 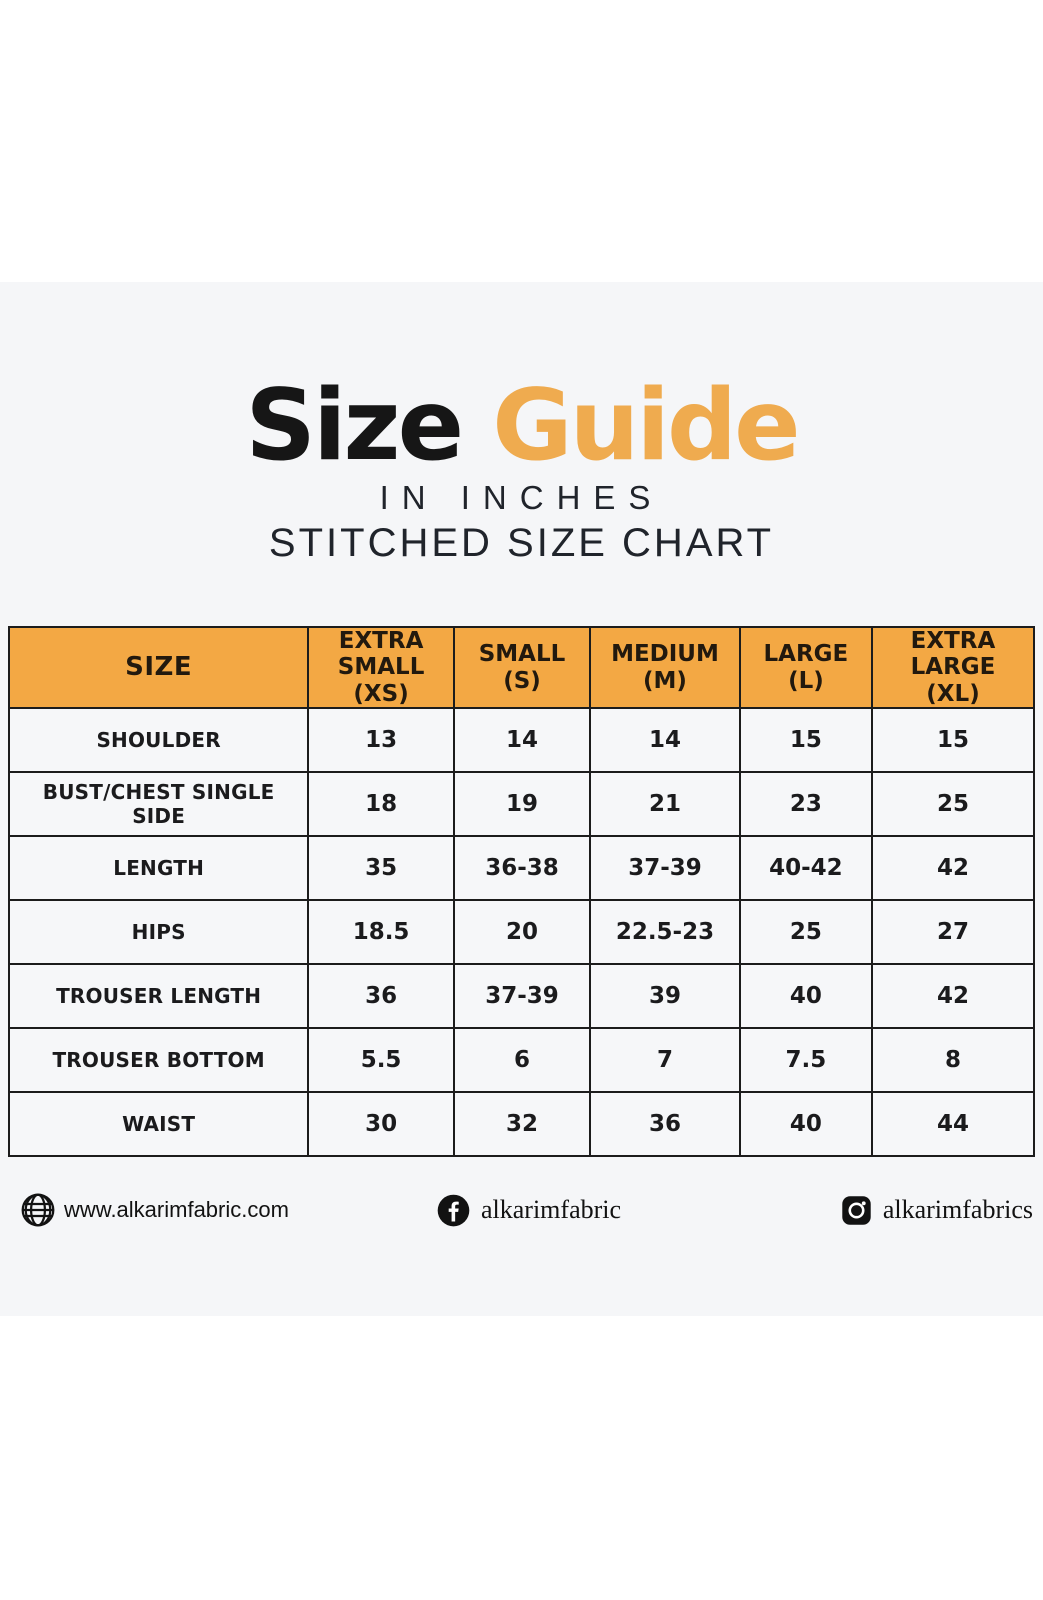 I want to click on table-row: TROUSER LENGTH 36 37-39 39 40 42, so click(x=521, y=996).